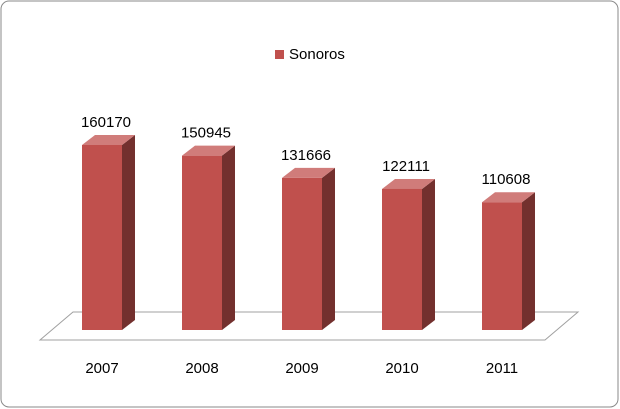  Describe the element at coordinates (506, 179) in the screenshot. I see `value-label: 110608` at that location.